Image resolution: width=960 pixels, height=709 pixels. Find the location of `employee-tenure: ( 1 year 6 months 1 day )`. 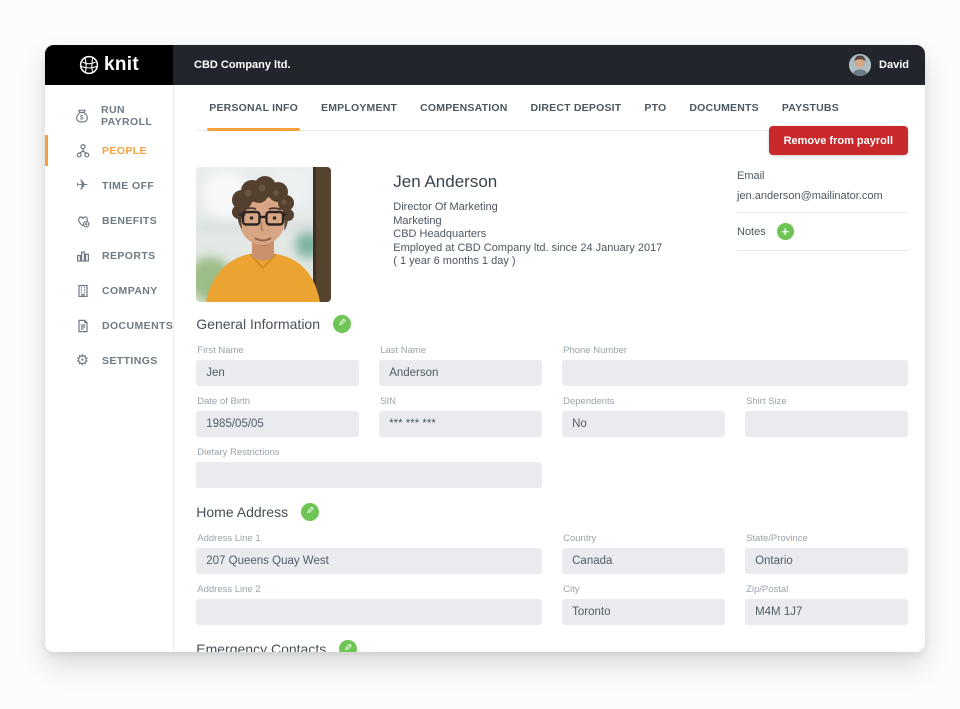

employee-tenure: ( 1 year 6 months 1 day ) is located at coordinates (454, 261).